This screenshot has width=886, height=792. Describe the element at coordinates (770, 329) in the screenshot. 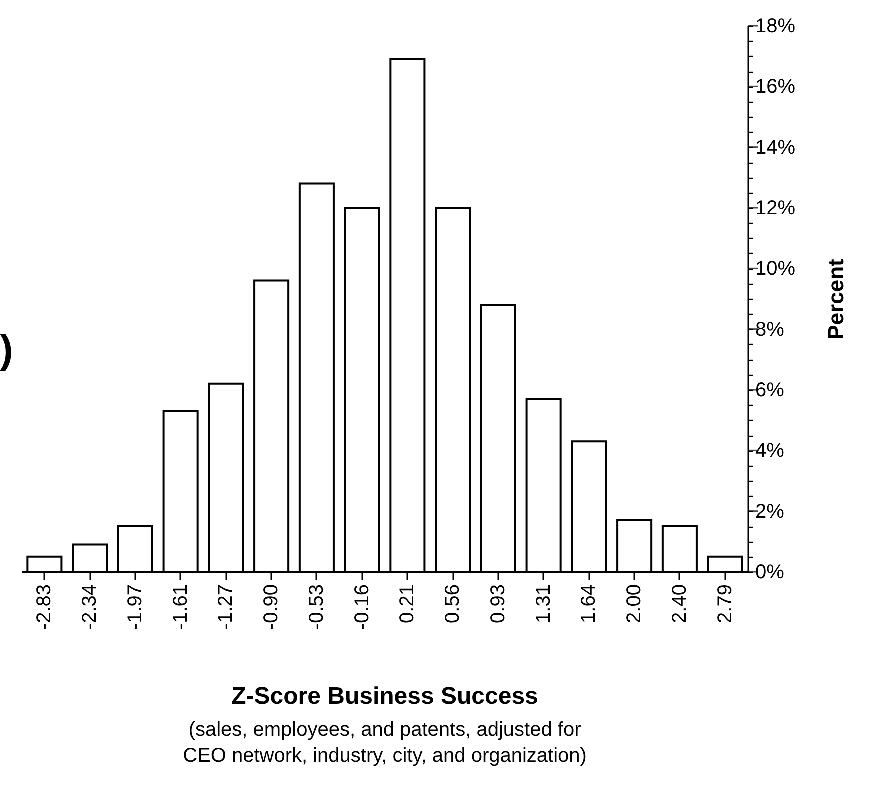

I see `y-tick-label: 8%` at that location.